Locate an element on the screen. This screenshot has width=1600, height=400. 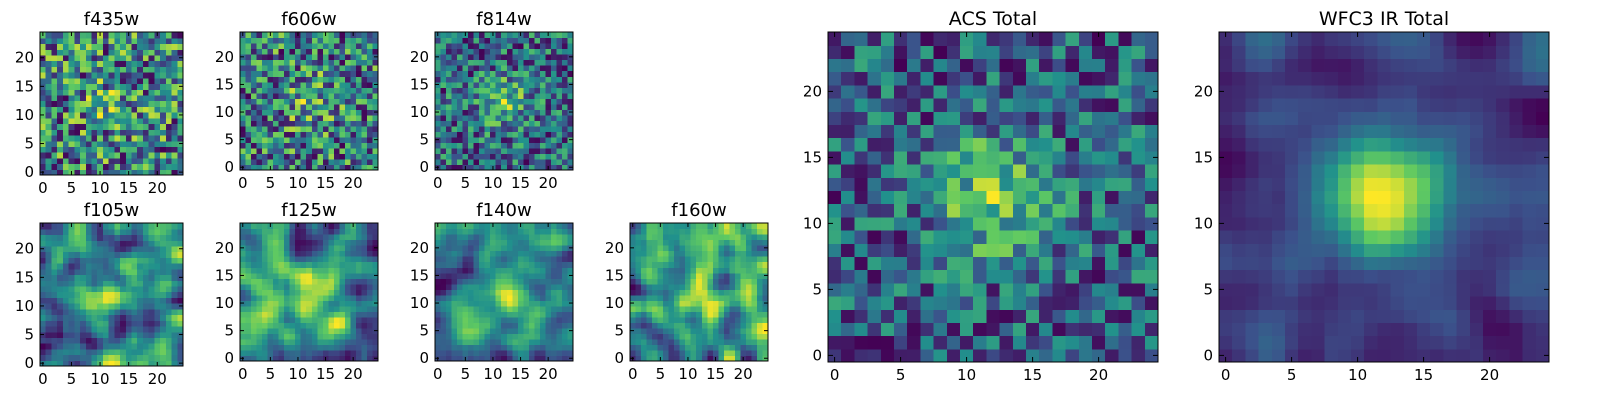
panel-3-ytick-label: 5 is located at coordinates (29, 335).